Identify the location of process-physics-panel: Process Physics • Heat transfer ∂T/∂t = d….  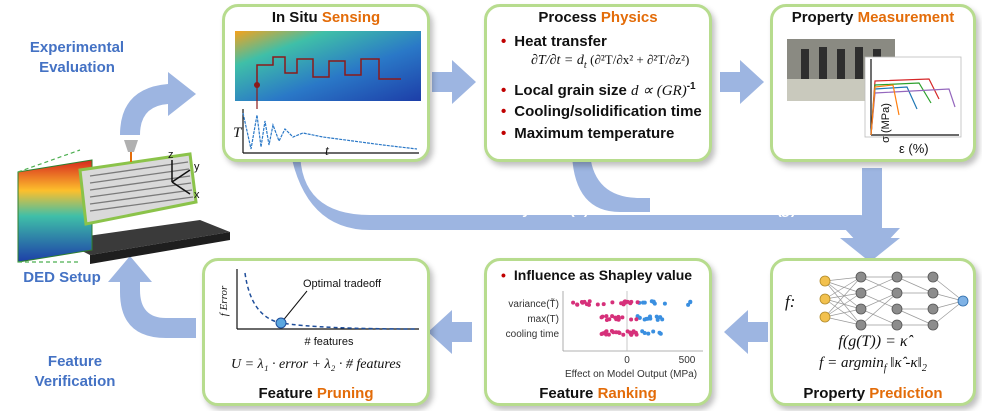
(598, 83).